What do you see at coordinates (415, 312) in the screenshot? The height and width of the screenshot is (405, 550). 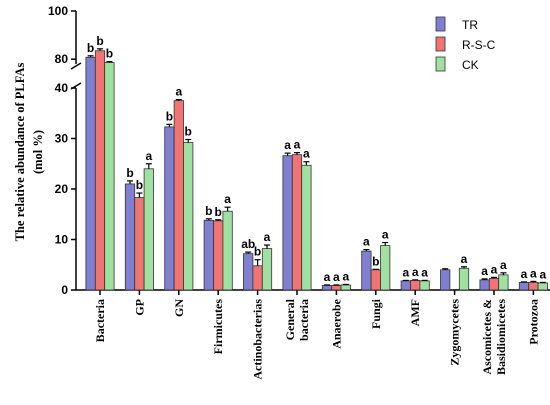 I see `category-label: AMF` at bounding box center [415, 312].